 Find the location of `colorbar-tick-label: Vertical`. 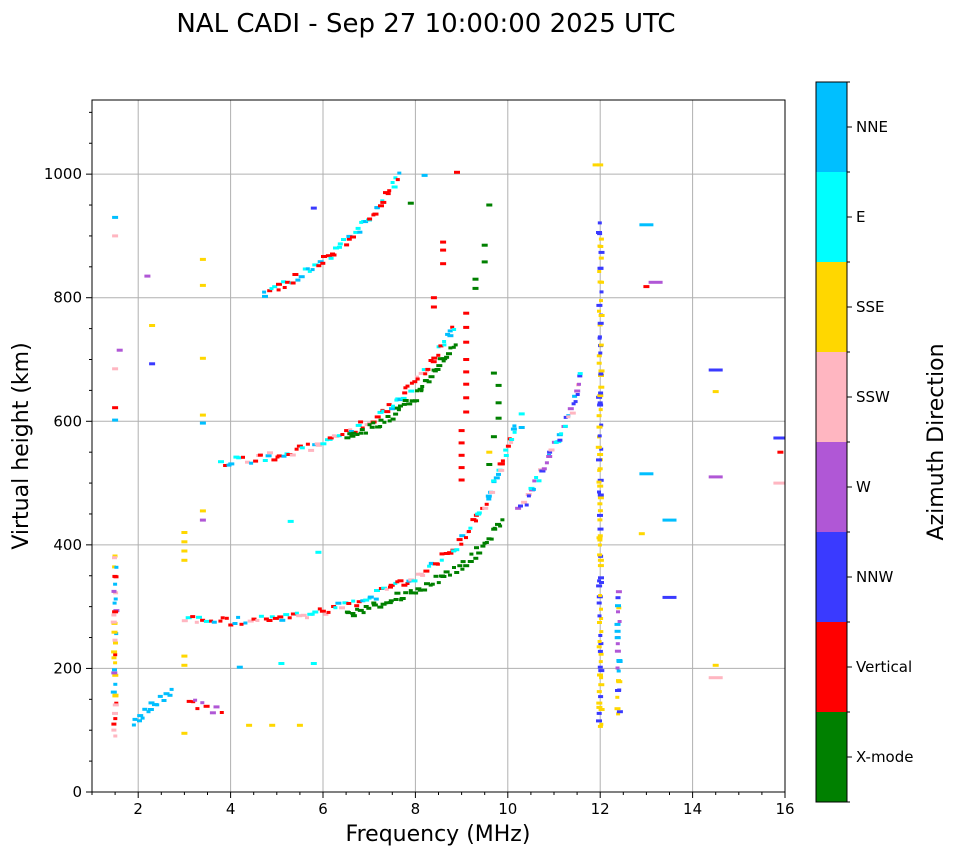

colorbar-tick-label: Vertical is located at coordinates (884, 667).